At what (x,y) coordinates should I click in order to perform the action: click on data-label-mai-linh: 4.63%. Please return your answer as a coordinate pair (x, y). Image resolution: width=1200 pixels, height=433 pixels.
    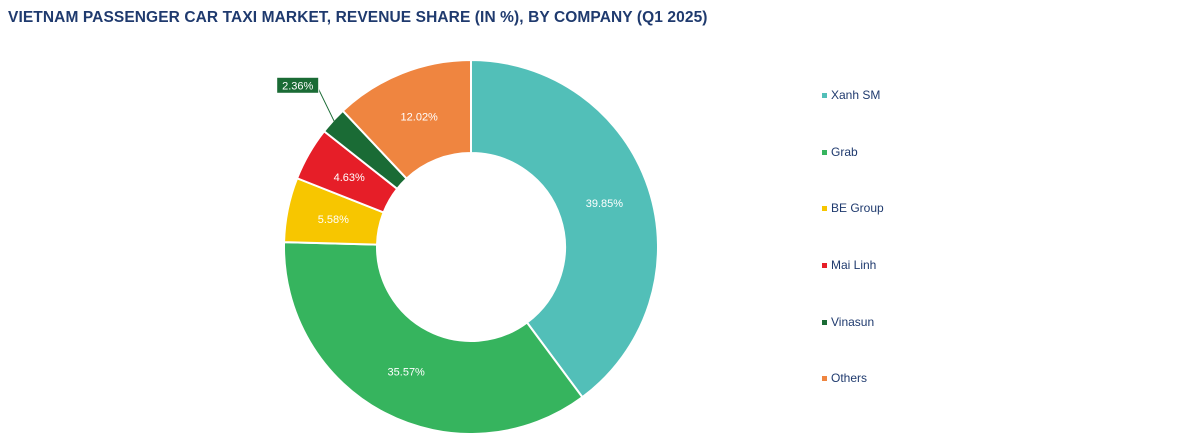
    Looking at the image, I should click on (349, 178).